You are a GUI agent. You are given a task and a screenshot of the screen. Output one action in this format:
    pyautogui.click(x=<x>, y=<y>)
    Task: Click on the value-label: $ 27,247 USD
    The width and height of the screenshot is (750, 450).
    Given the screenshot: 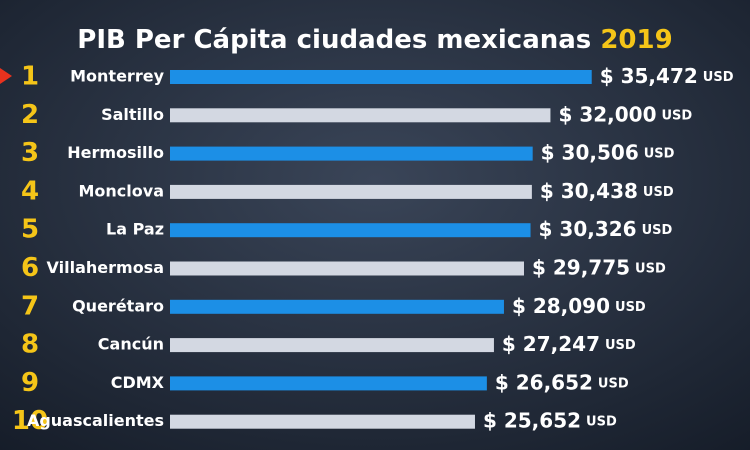 What is the action you would take?
    pyautogui.click(x=569, y=344)
    